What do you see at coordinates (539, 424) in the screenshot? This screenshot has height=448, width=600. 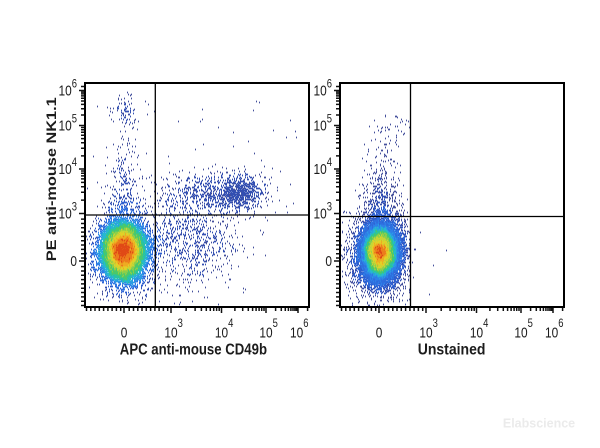 I see `svg-text: Elabscience` at bounding box center [539, 424].